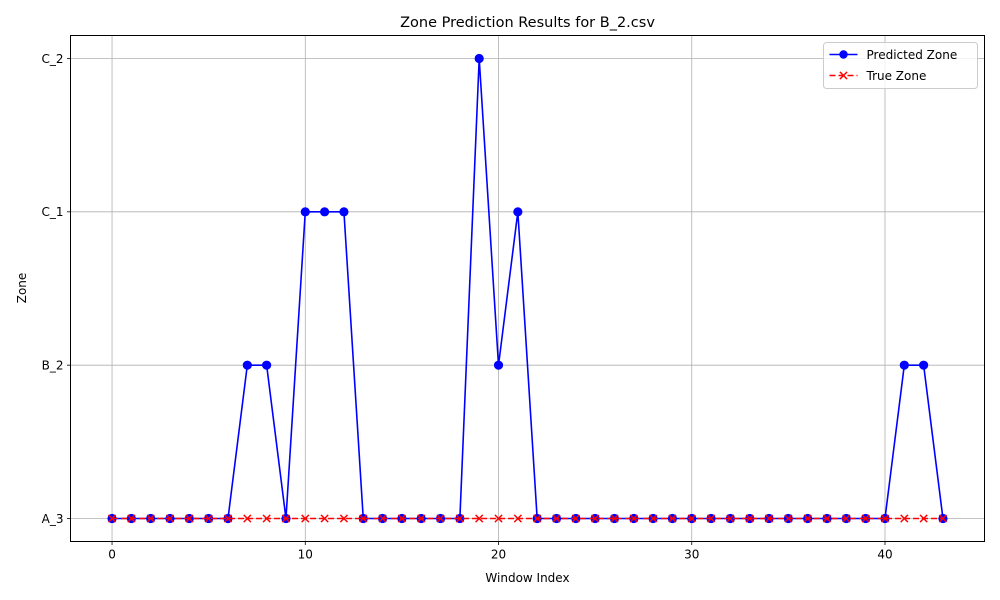  Describe the element at coordinates (22, 288) in the screenshot. I see `y-axis-label: Zone` at that location.